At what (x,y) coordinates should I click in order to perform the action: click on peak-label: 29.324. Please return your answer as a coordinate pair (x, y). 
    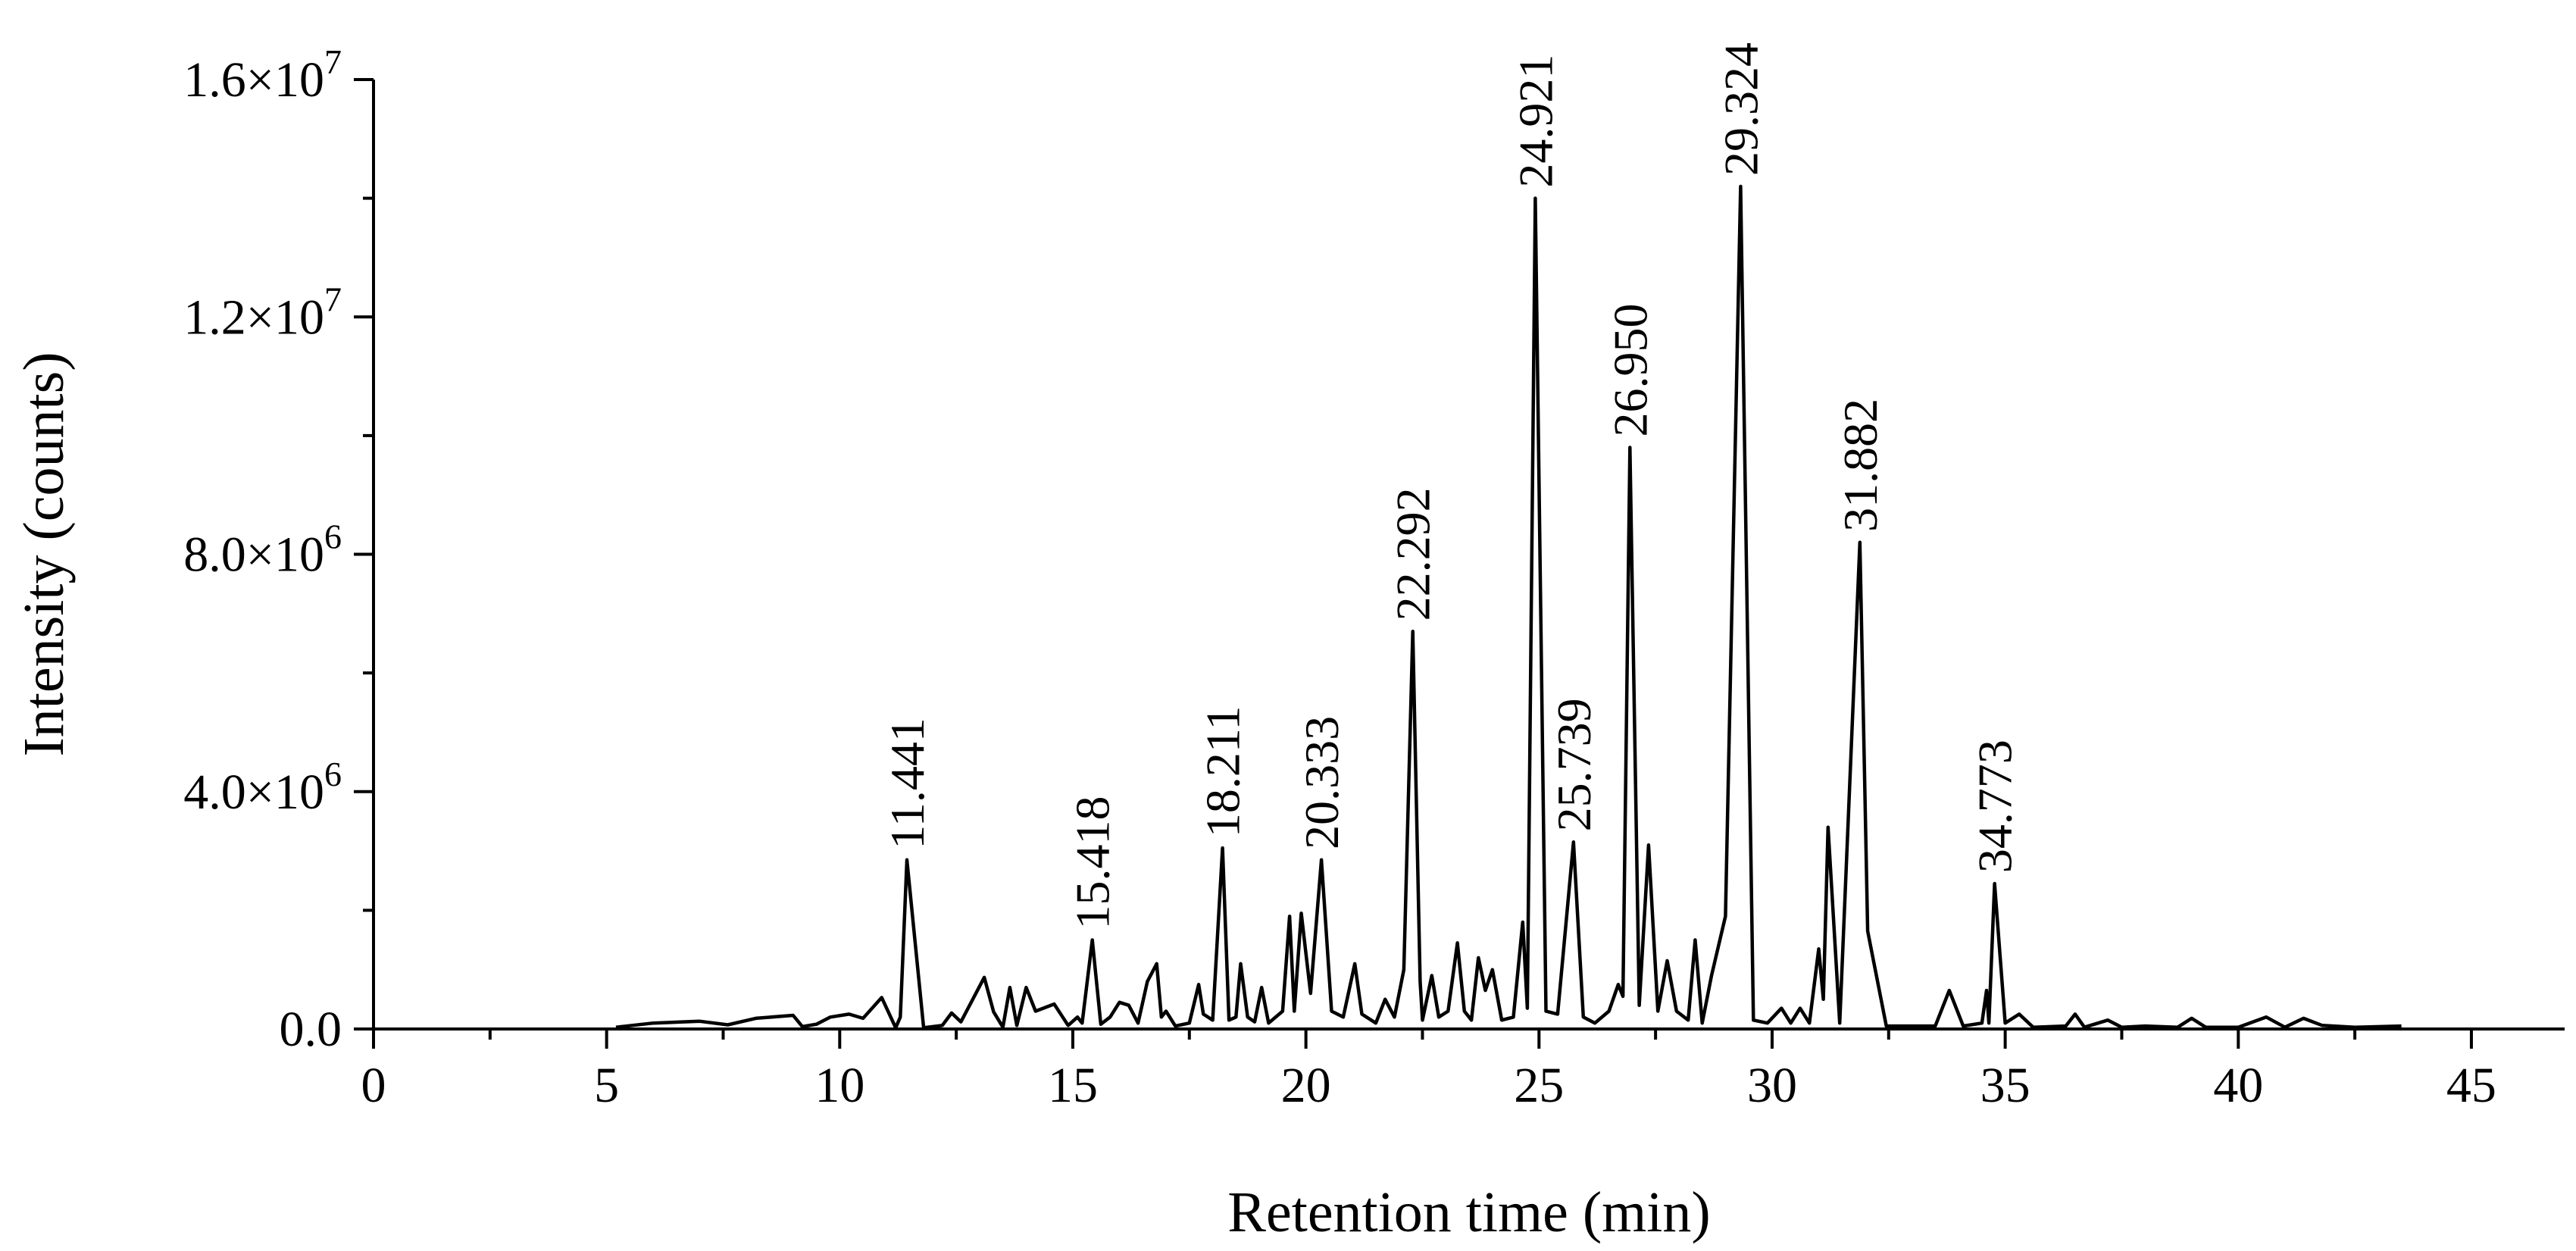
    Looking at the image, I should click on (1741, 109).